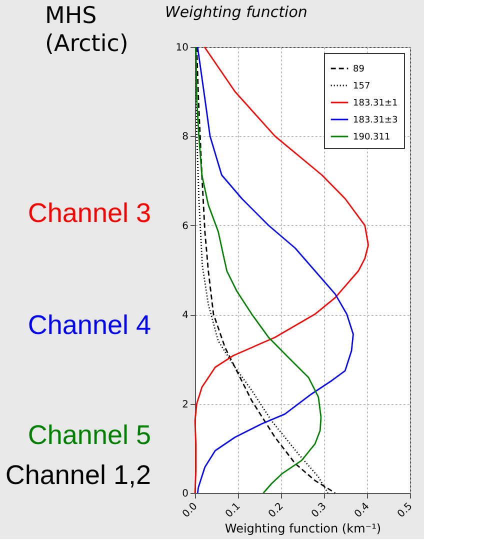 The height and width of the screenshot is (557, 487). I want to click on y-tick-label: 6, so click(185, 226).